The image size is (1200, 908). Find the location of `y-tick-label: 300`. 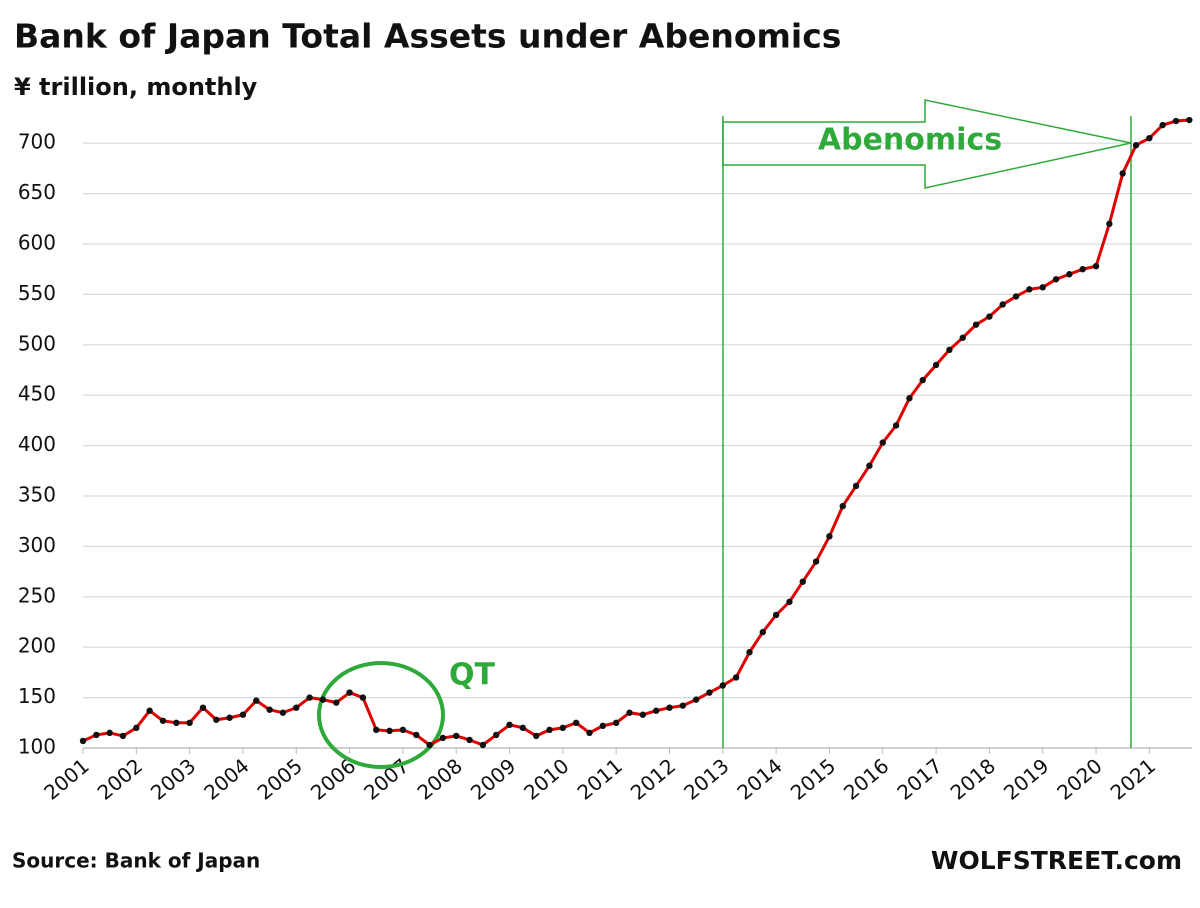

y-tick-label: 300 is located at coordinates (37, 545).